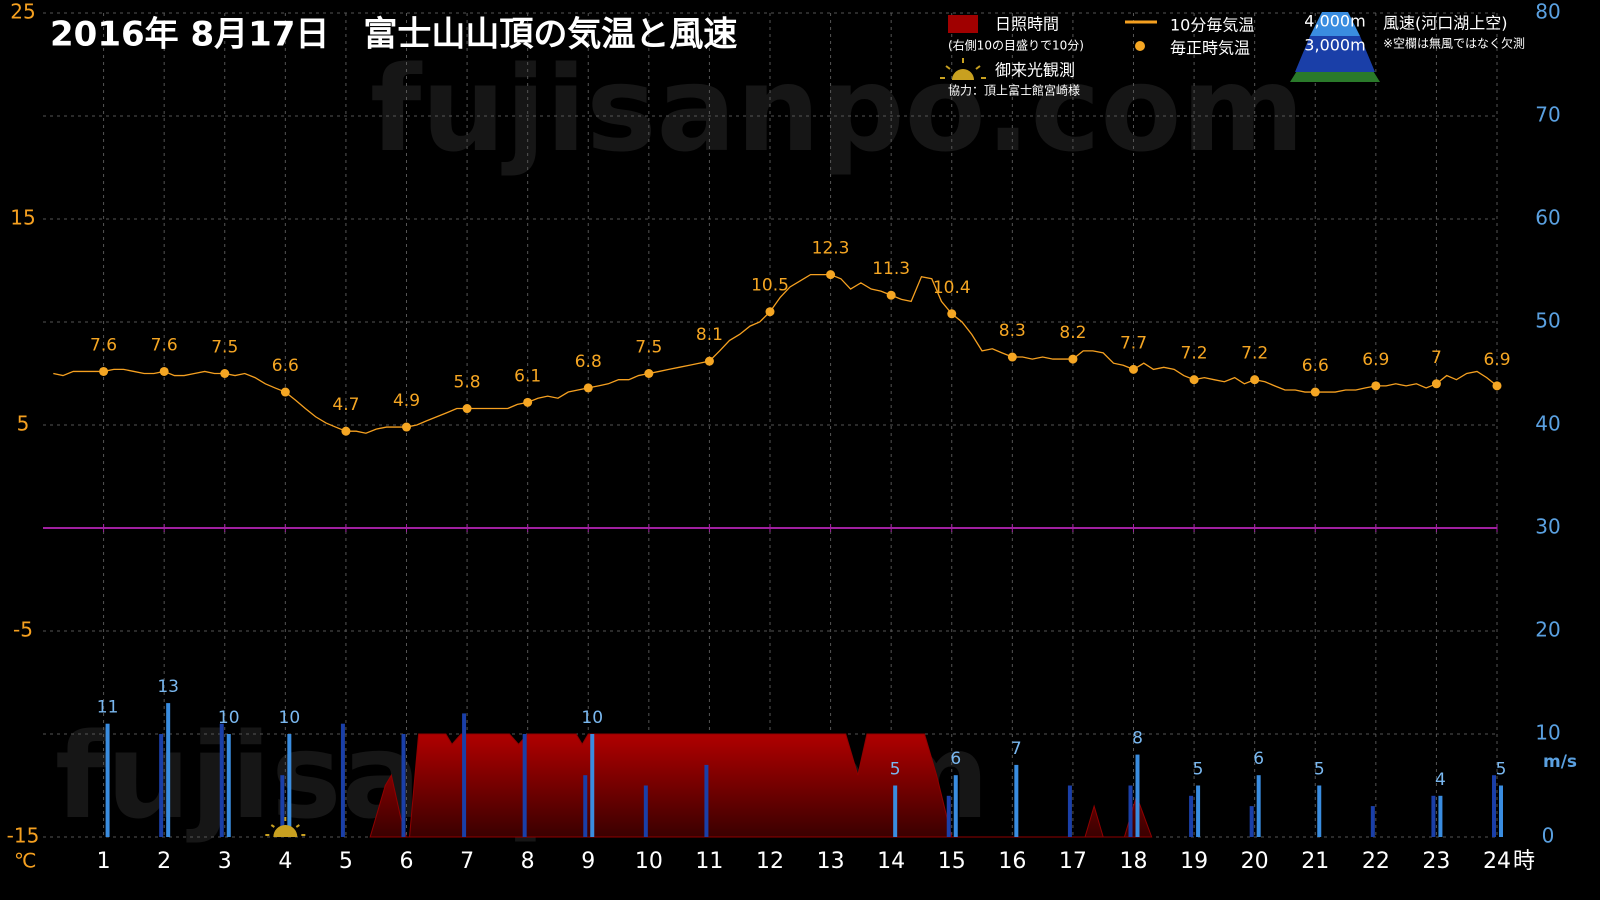 The height and width of the screenshot is (900, 1600). I want to click on x-tick-label: 22, so click(1376, 861).